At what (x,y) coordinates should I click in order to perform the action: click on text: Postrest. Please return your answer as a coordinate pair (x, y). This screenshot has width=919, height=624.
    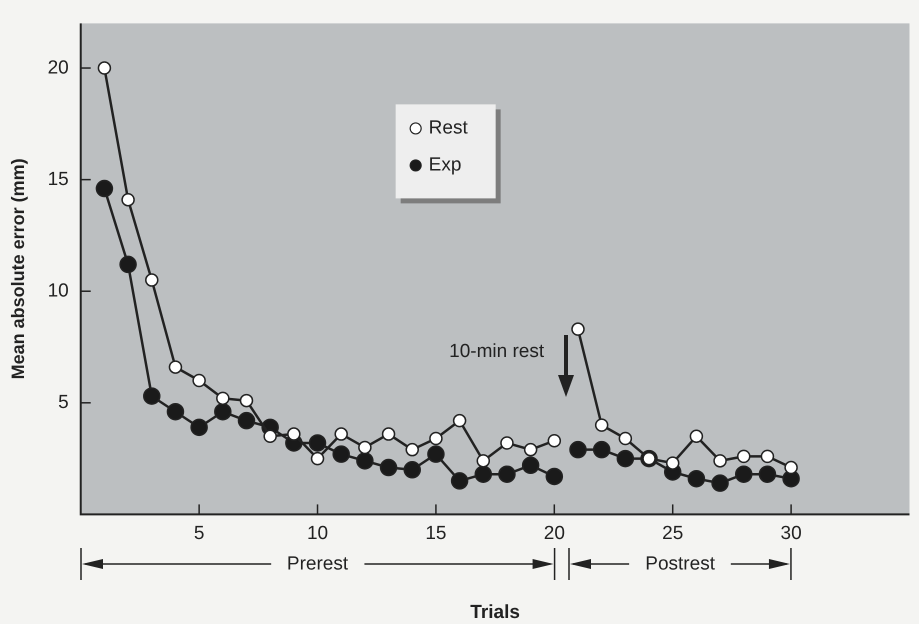
    Looking at the image, I should click on (680, 564).